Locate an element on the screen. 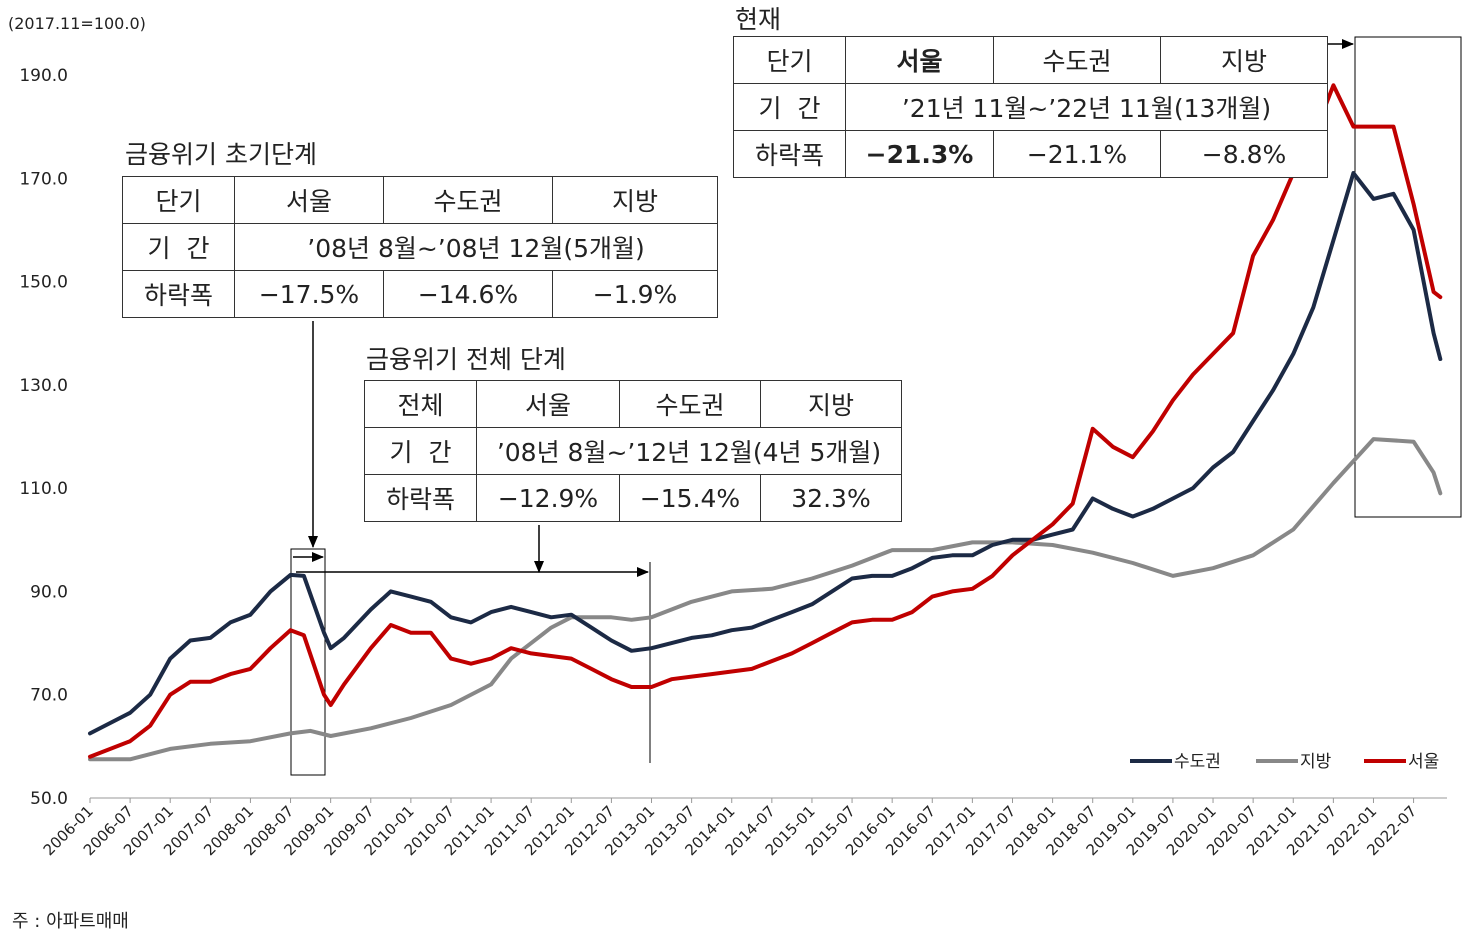  drop-cell: 32.3% is located at coordinates (831, 498).